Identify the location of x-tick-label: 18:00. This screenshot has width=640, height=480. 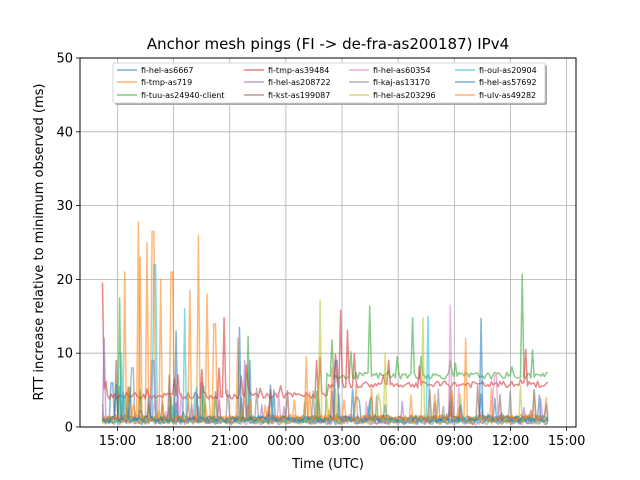
(173, 441).